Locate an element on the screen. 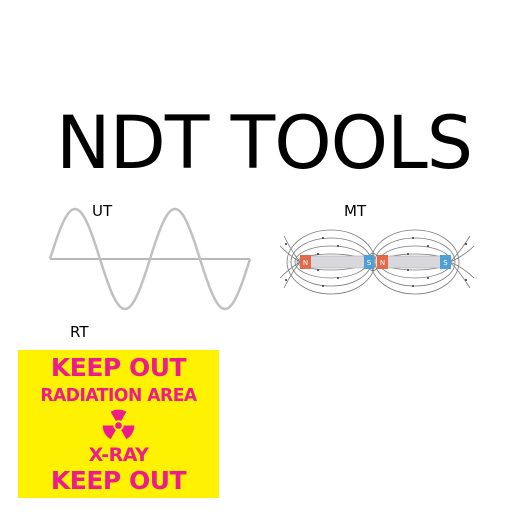  right-bar-magnet is located at coordinates (414, 262).